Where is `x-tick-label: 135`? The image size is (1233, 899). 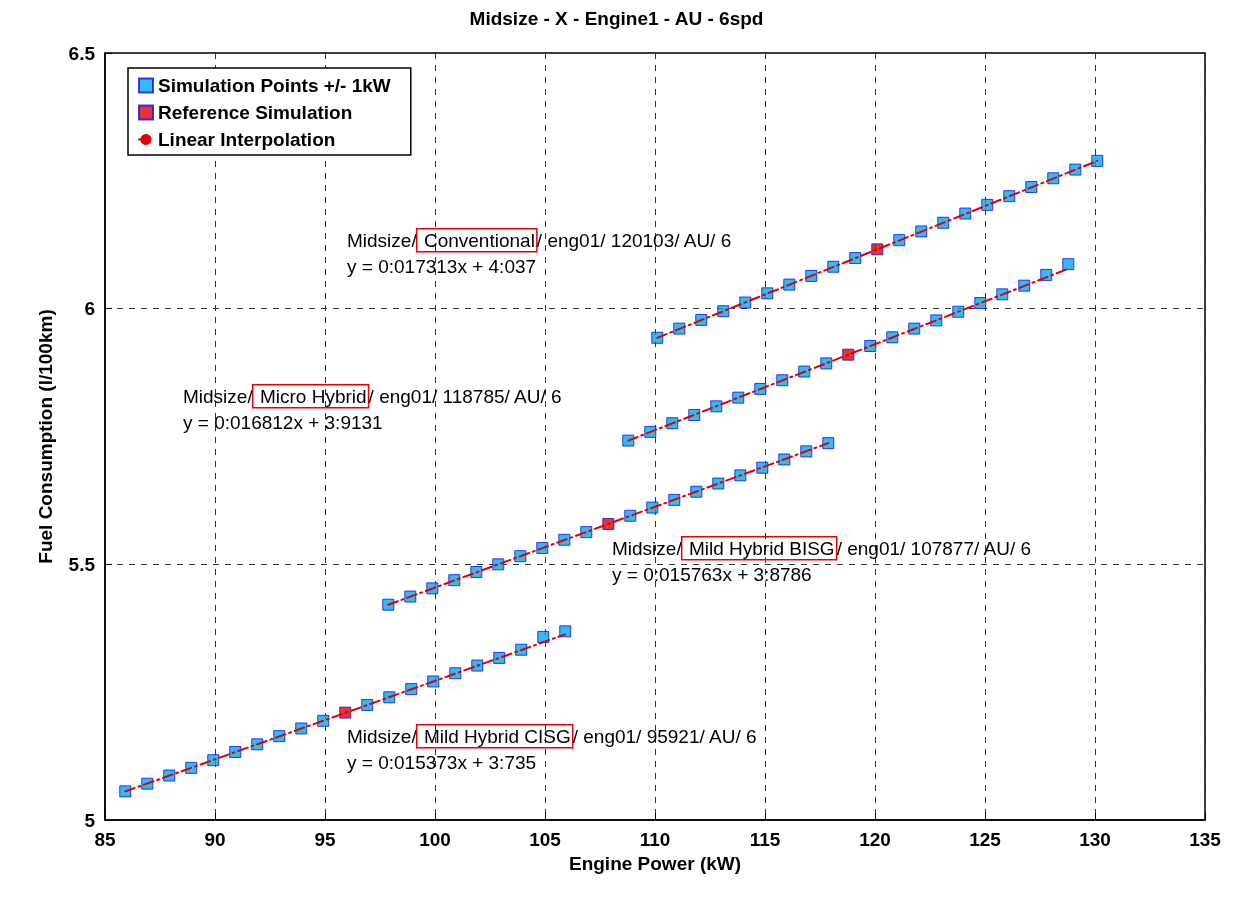 x-tick-label: 135 is located at coordinates (1205, 839).